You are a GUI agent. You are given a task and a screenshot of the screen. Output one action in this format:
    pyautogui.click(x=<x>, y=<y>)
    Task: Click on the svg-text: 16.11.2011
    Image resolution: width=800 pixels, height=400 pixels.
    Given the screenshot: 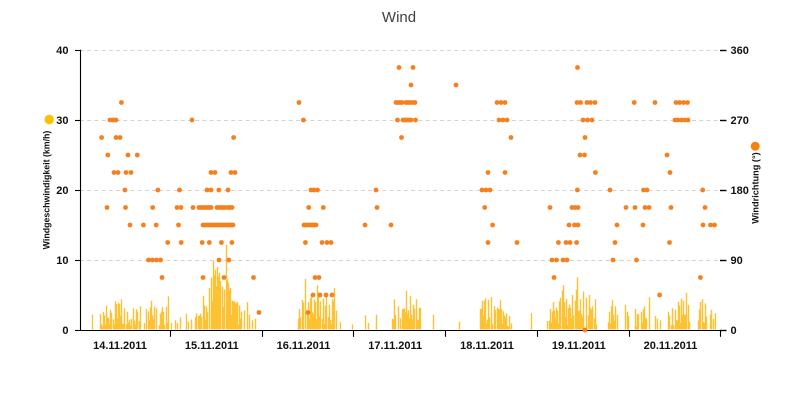 What is the action you would take?
    pyautogui.click(x=304, y=346)
    